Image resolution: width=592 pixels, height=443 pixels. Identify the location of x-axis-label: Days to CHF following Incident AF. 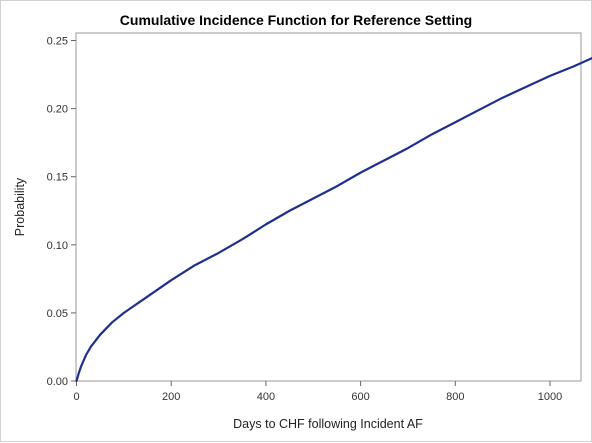
(328, 424).